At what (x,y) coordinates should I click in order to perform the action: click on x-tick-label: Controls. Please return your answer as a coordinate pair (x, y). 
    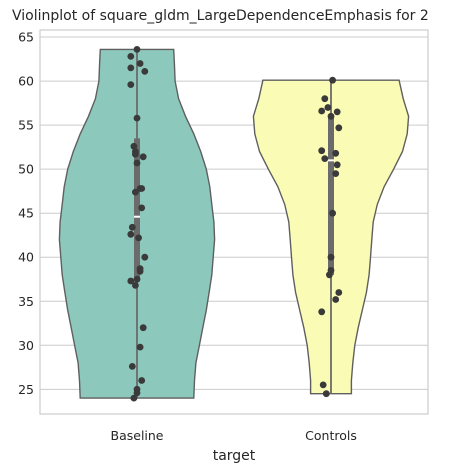
    Looking at the image, I should click on (331, 435).